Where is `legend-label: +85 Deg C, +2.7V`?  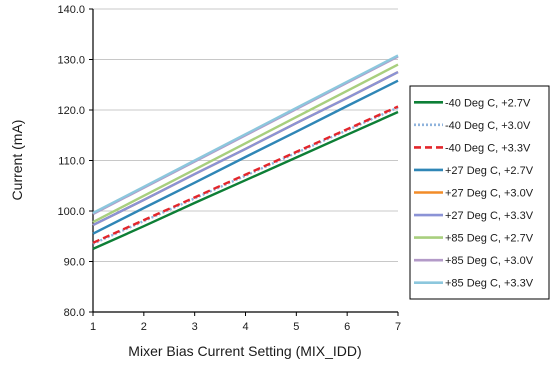 legend-label: +85 Deg C, +2.7V is located at coordinates (489, 239).